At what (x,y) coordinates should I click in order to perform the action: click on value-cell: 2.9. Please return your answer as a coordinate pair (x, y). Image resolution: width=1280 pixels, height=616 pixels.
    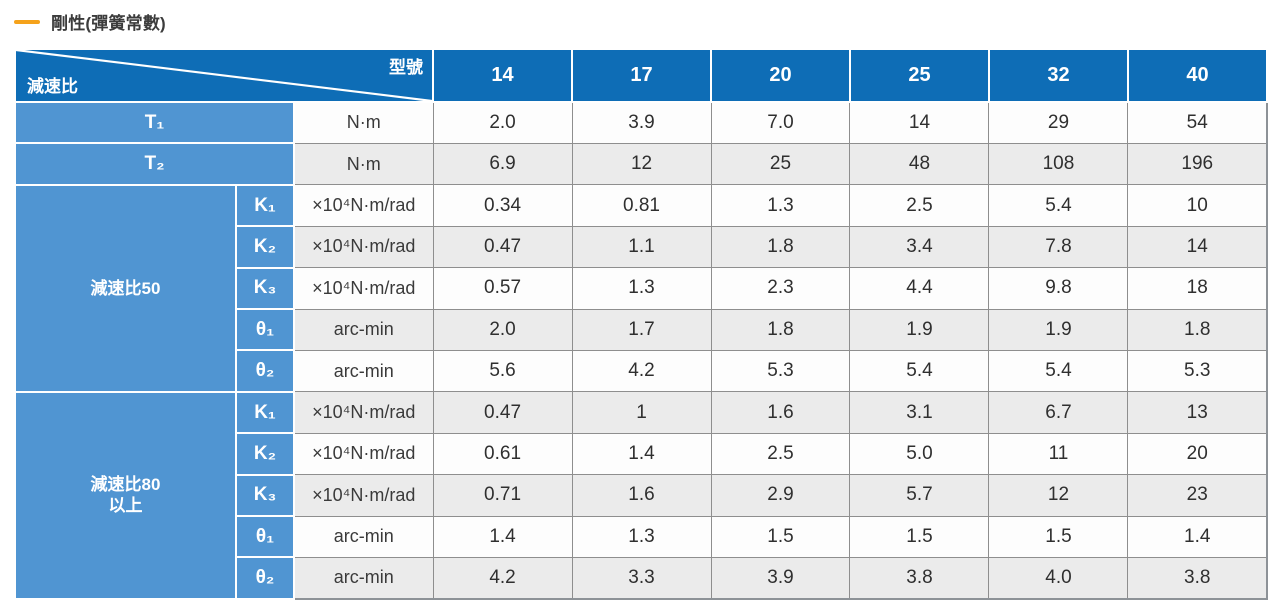
    Looking at the image, I should click on (780, 495).